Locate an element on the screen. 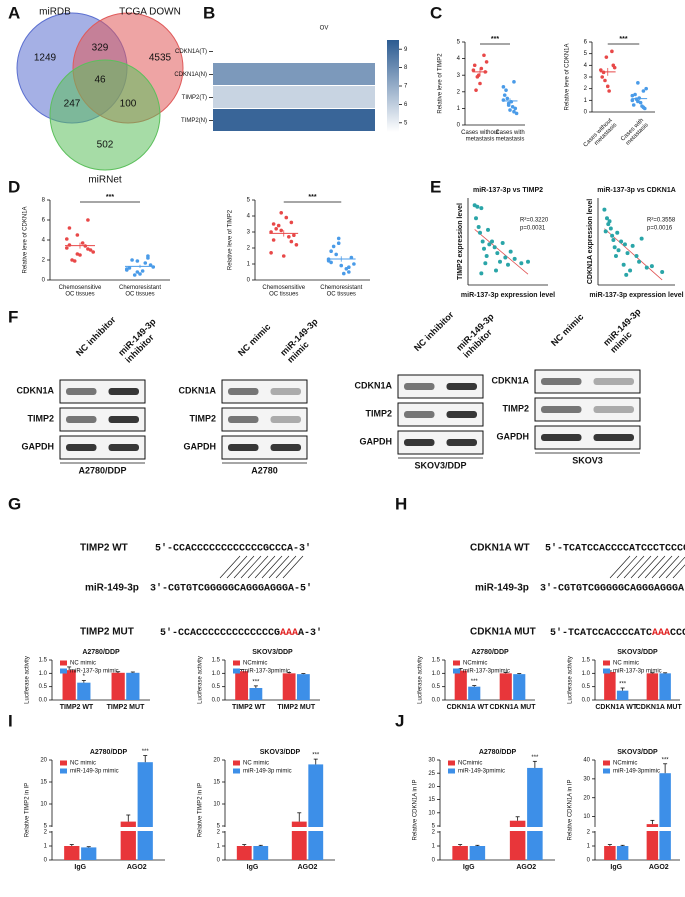 The height and width of the screenshot is (897, 685). heatmap-title: OV is located at coordinates (324, 29).